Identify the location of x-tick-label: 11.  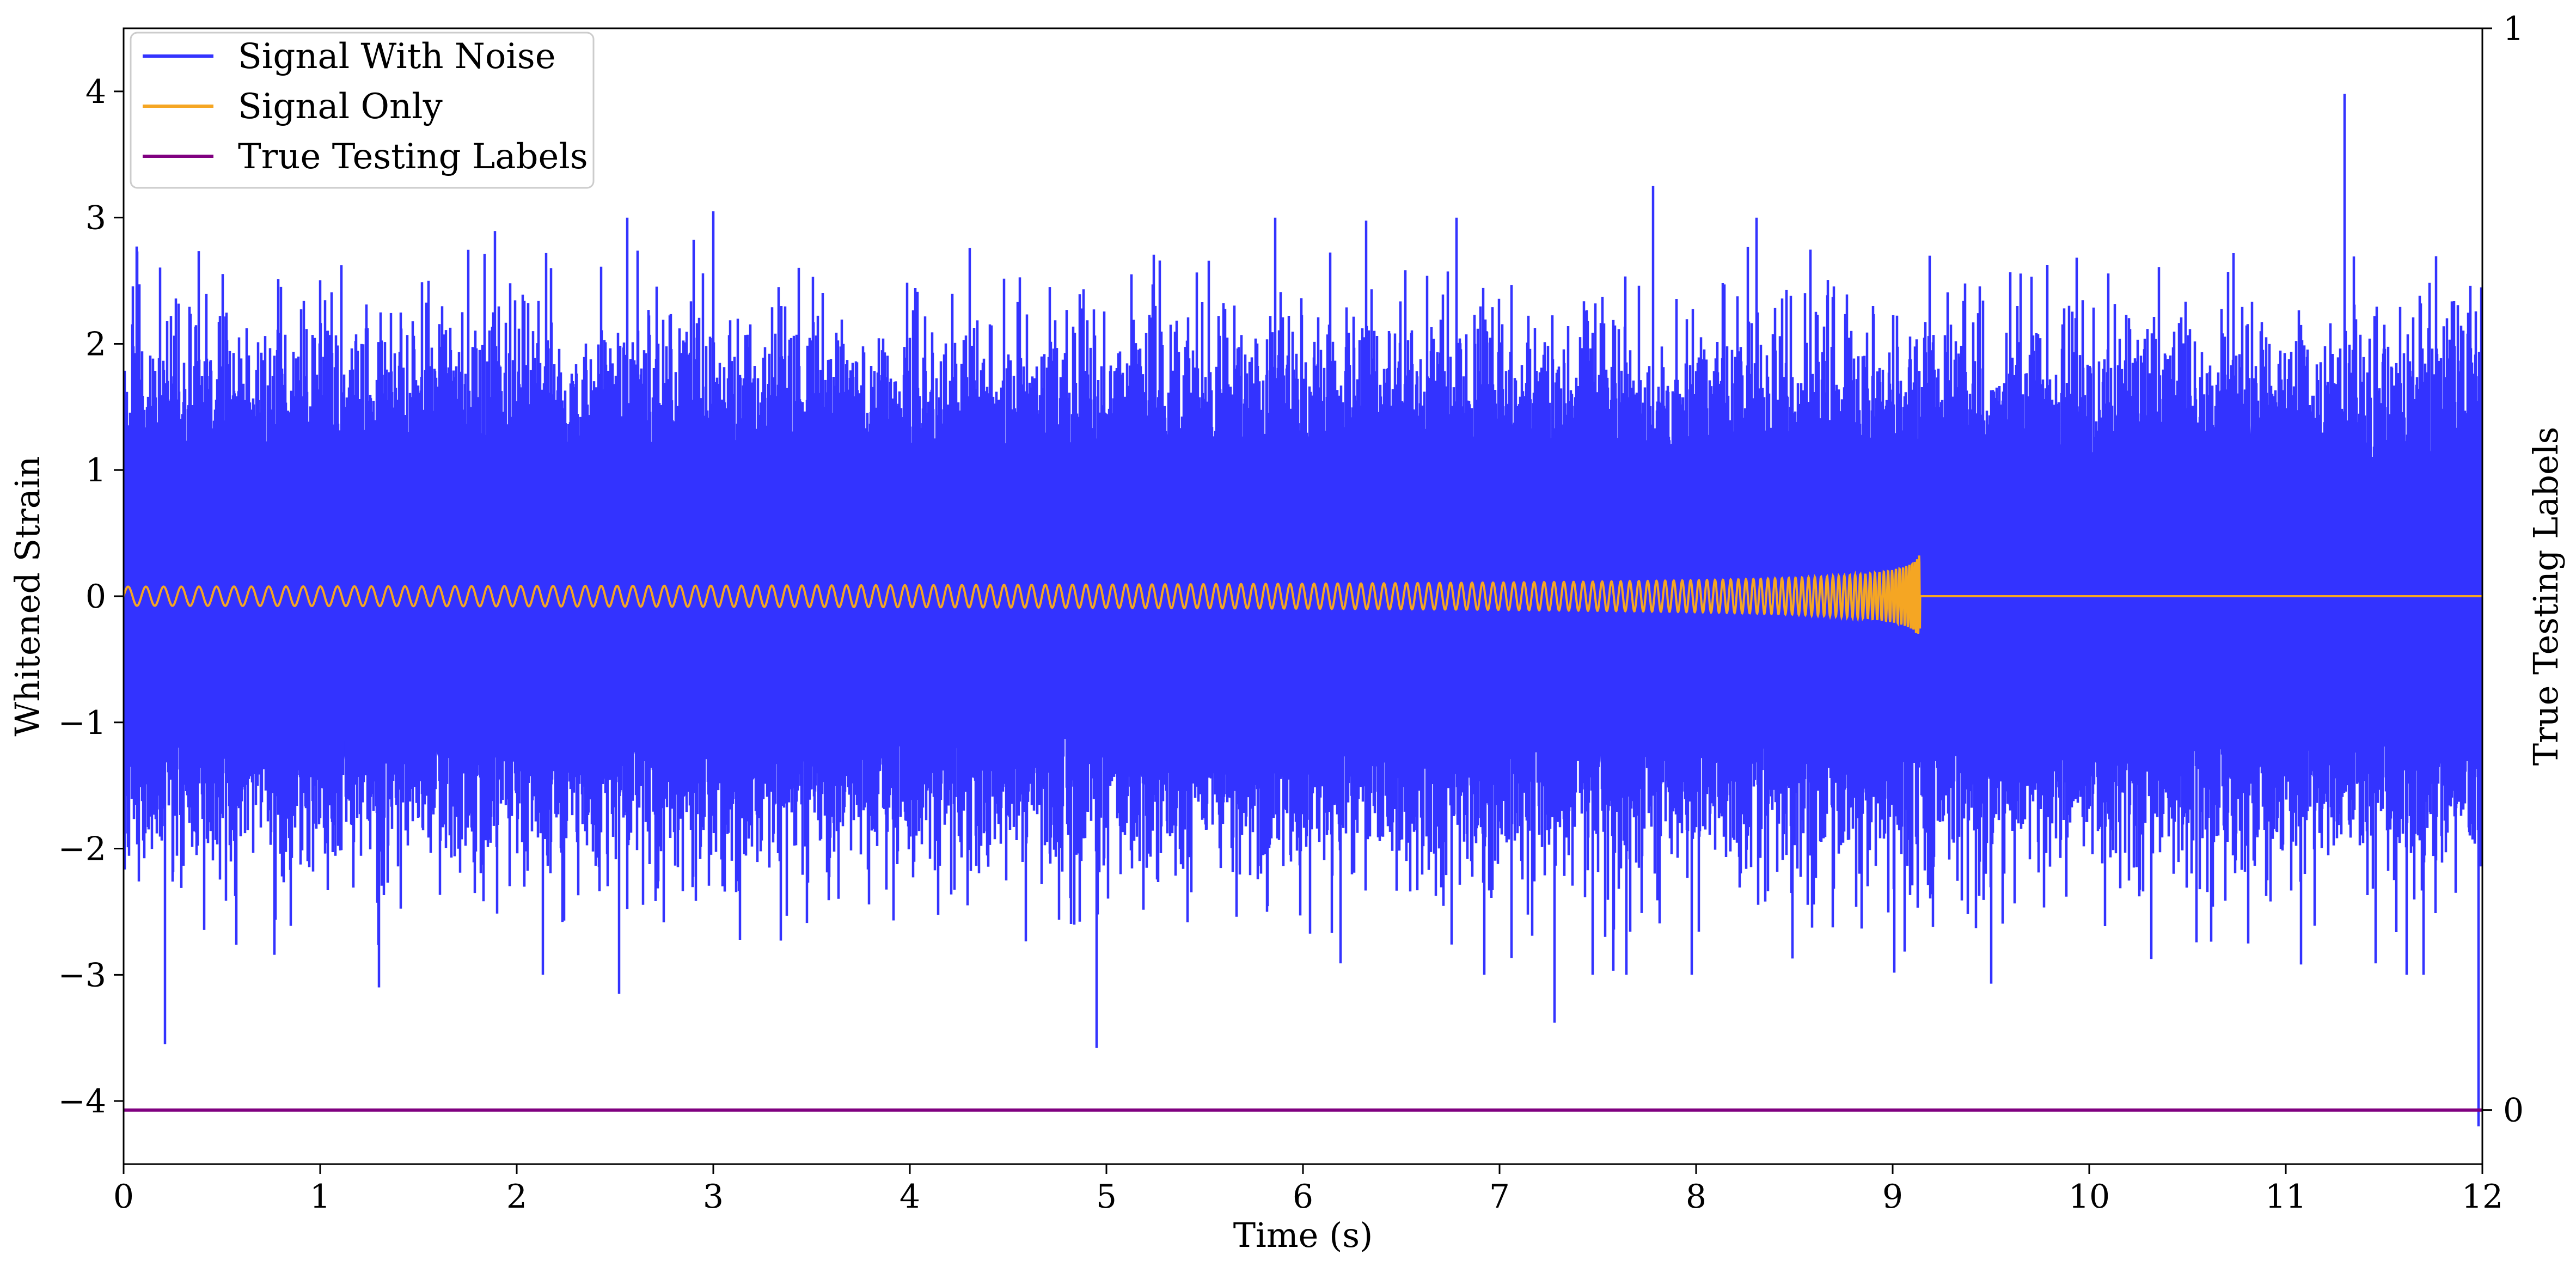
(2285, 1197).